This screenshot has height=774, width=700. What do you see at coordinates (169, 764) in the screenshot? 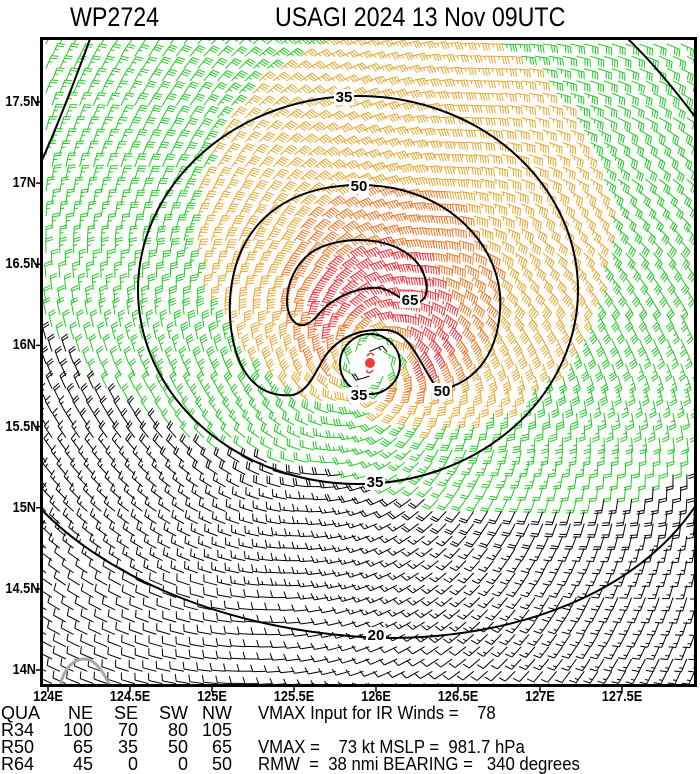
I see `r64-sw: 0` at bounding box center [169, 764].